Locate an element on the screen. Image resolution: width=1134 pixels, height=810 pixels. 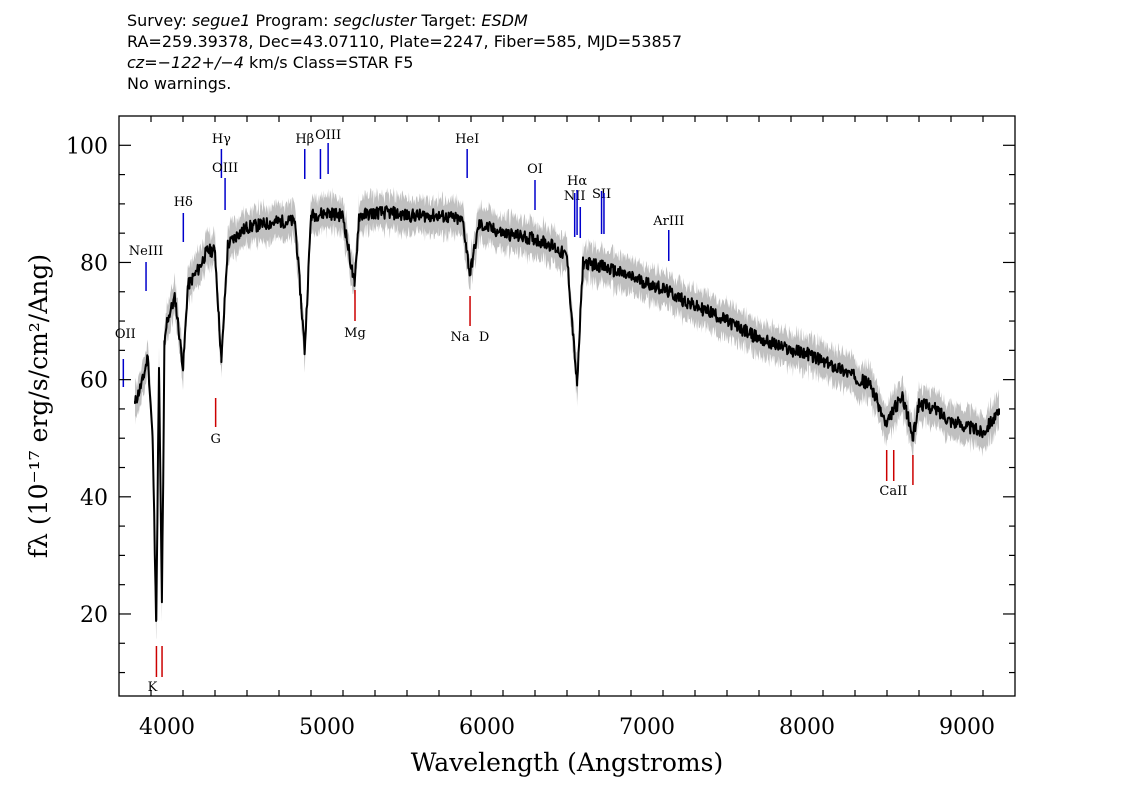
spectral-line-label: HeI is located at coordinates (467, 139).